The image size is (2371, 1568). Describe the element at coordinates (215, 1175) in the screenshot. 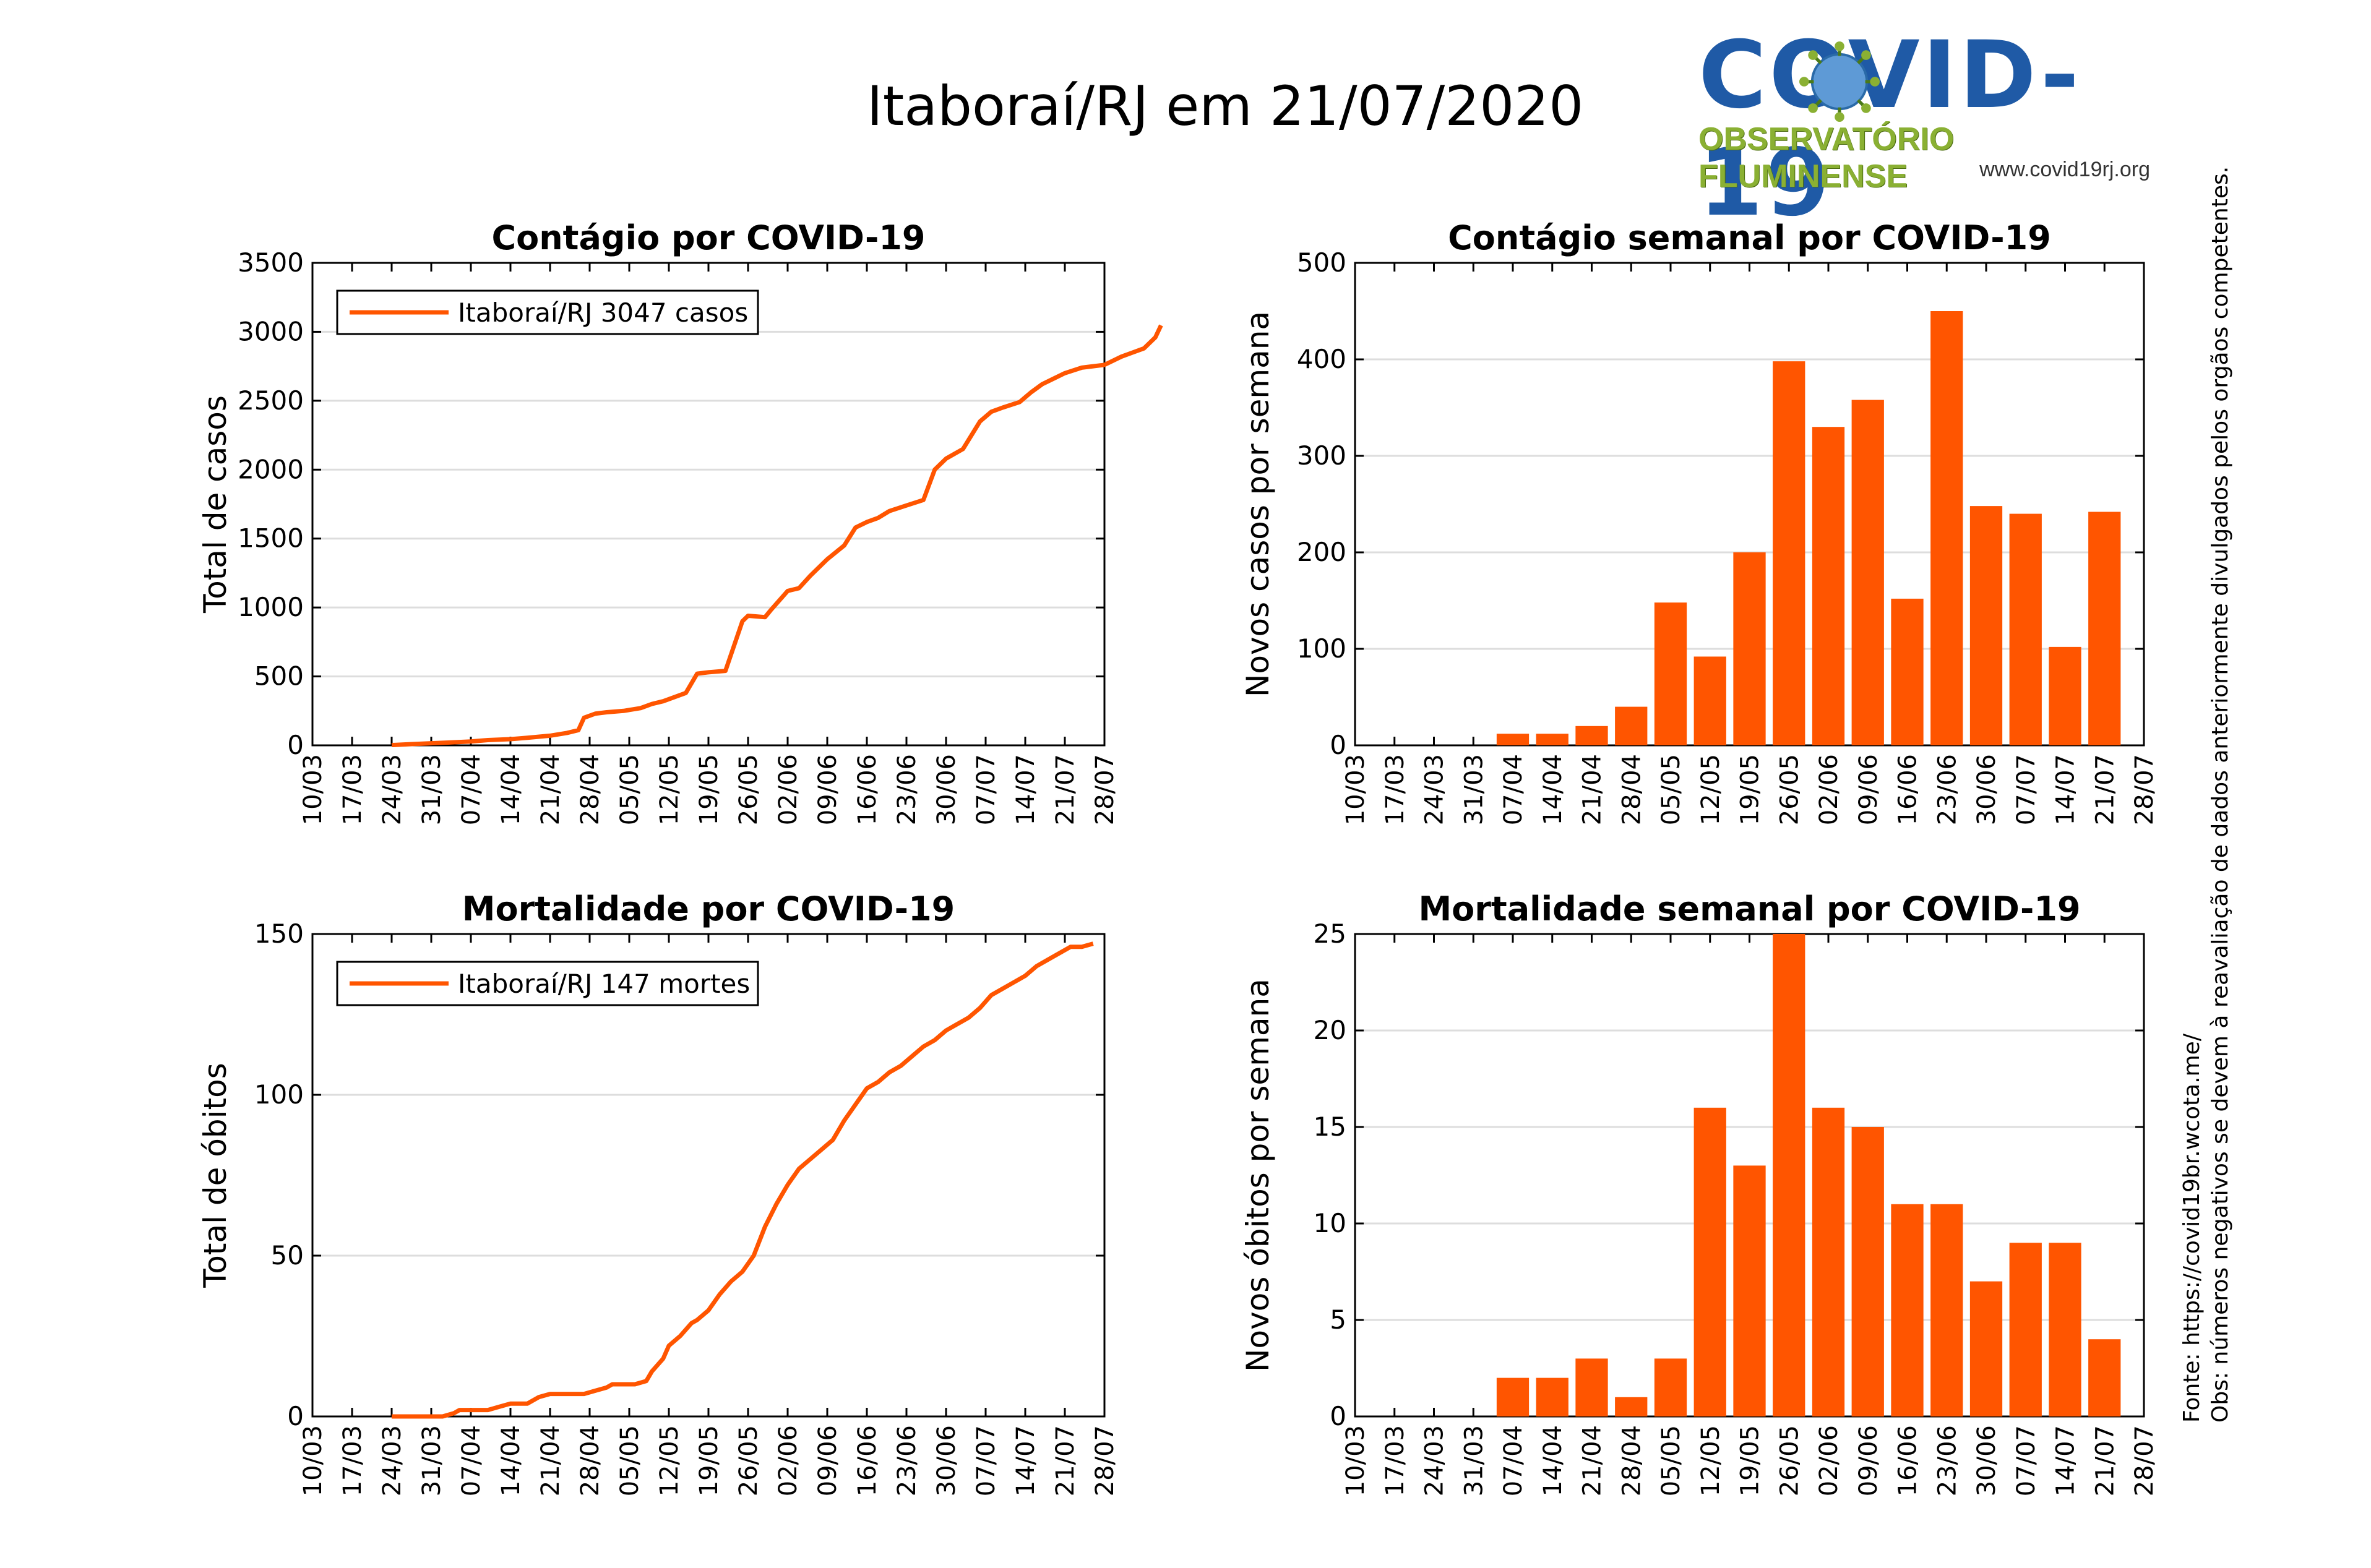

I see `y-axis-label: Total de óbitos` at that location.